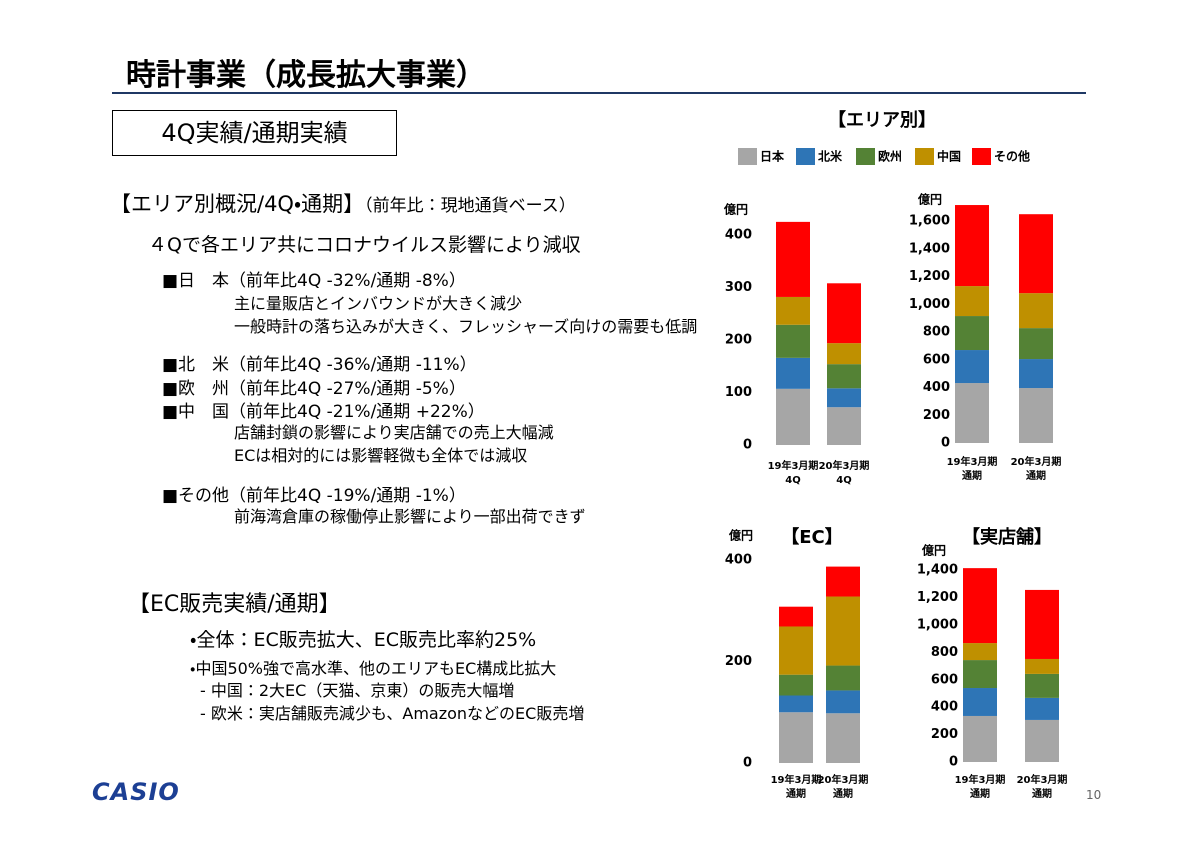 This screenshot has height=849, width=1200. I want to click on text-line: 前海湾倉庫の稼働停止影響により一部出荷できず, so click(410, 516).